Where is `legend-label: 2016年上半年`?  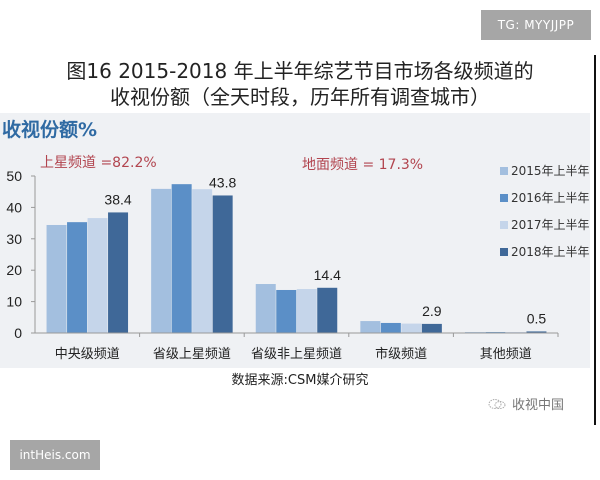 legend-label: 2016年上半年 is located at coordinates (550, 198).